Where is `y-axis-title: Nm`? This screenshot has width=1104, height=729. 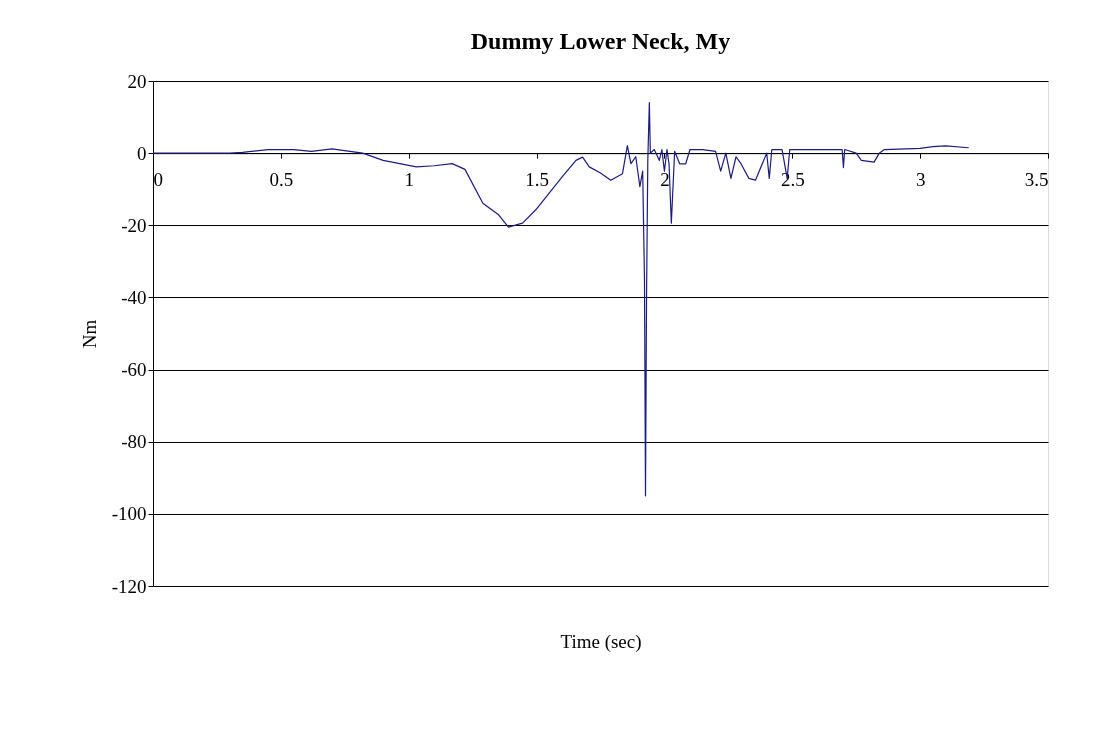 y-axis-title: Nm is located at coordinates (89, 334).